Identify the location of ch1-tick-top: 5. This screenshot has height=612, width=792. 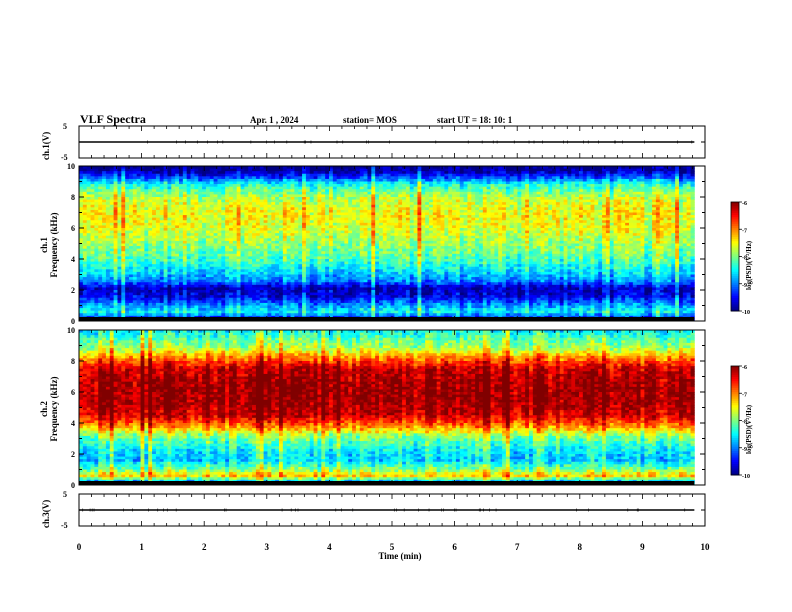
(65, 126).